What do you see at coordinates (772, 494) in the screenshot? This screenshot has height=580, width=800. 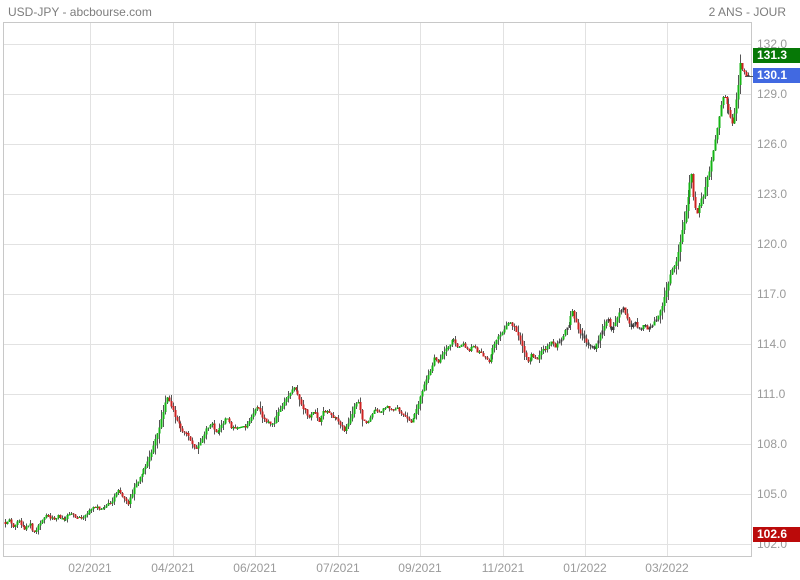 I see `y-axis-tick: 105.0` at bounding box center [772, 494].